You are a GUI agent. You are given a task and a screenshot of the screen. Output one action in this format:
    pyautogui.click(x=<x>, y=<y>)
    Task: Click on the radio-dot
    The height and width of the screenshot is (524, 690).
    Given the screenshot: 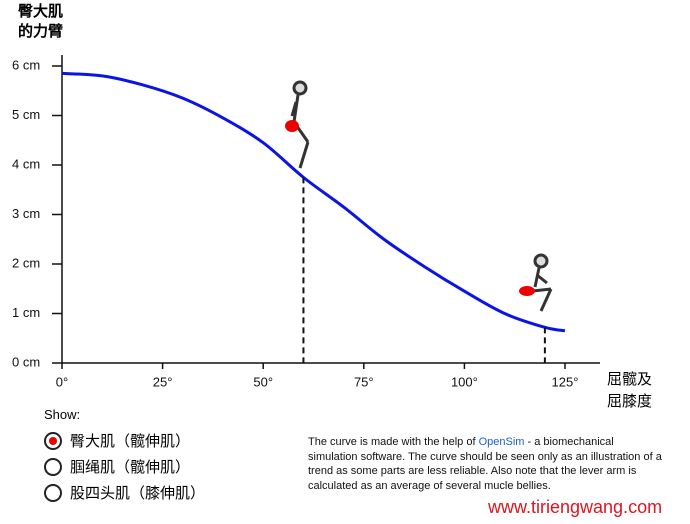 What is the action you would take?
    pyautogui.click(x=53, y=440)
    